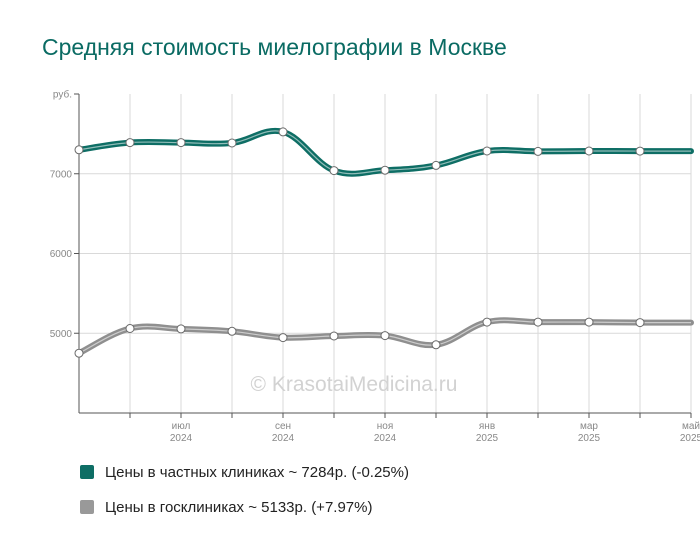 The height and width of the screenshot is (557, 700). Describe the element at coordinates (87, 472) in the screenshot. I see `legend-swatch-private` at that location.